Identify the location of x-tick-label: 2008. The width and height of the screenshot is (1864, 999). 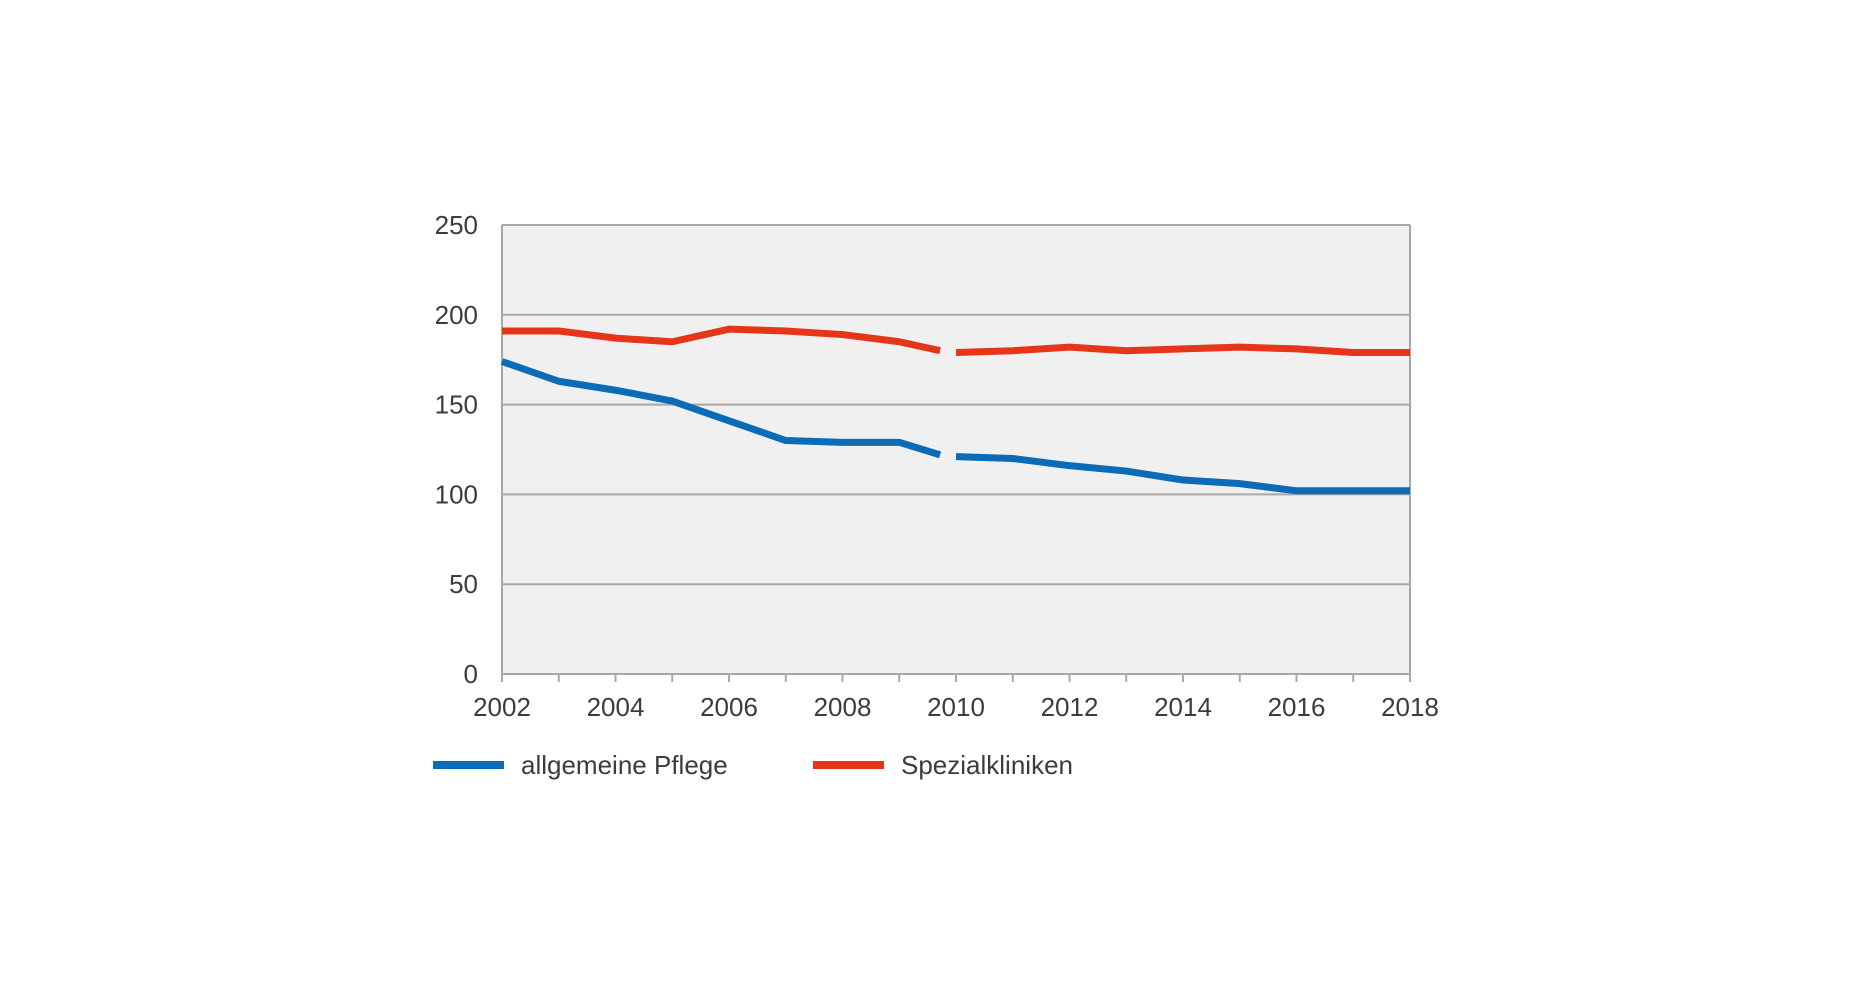
(843, 707).